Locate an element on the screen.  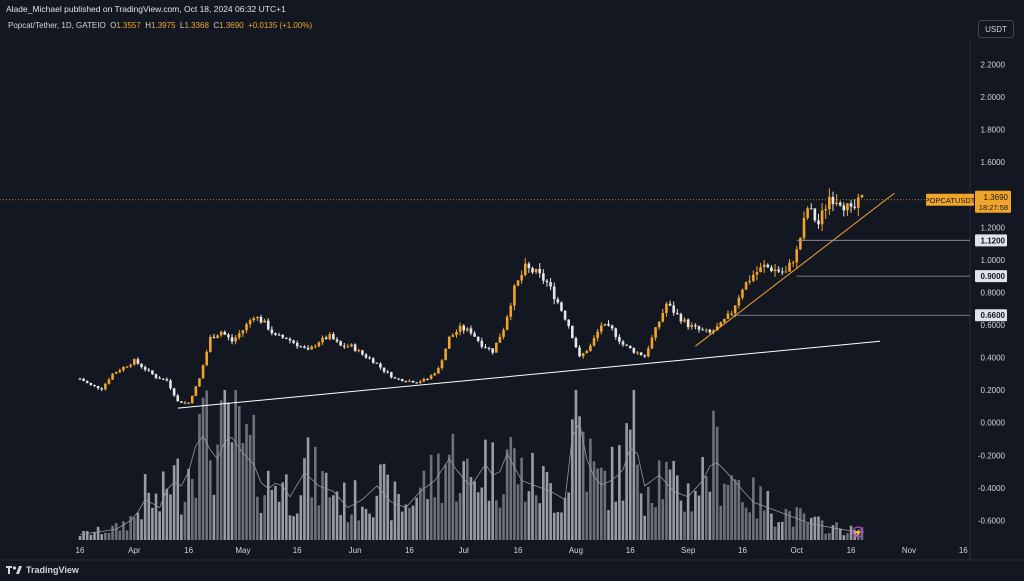
currency-button: USDT is located at coordinates (996, 29).